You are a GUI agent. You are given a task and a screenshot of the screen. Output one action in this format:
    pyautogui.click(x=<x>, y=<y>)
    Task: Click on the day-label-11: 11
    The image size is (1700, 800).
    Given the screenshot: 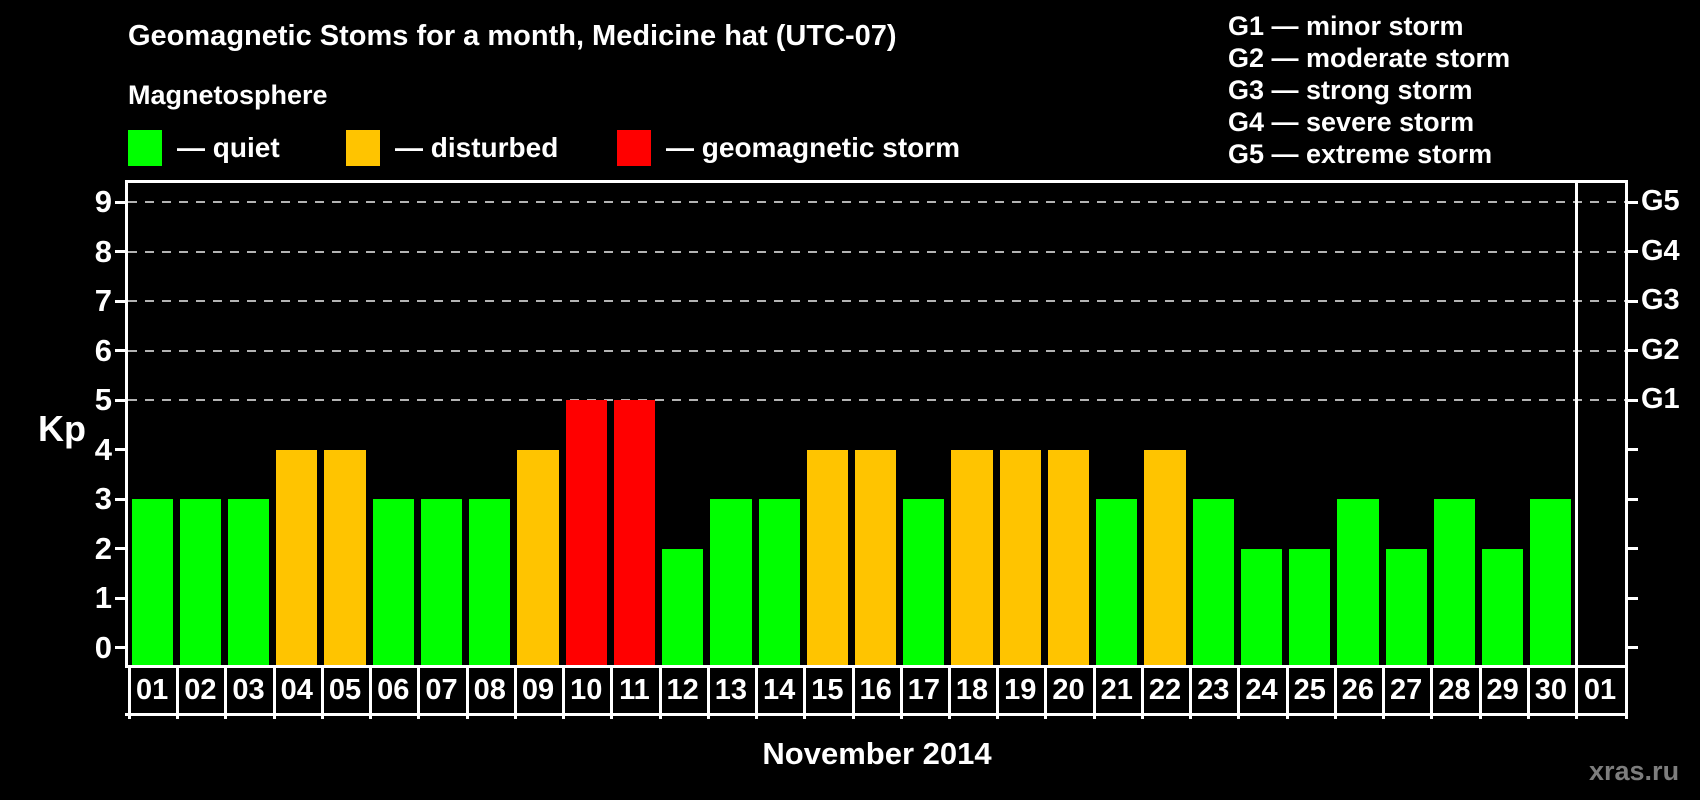 What is the action you would take?
    pyautogui.click(x=634, y=690)
    